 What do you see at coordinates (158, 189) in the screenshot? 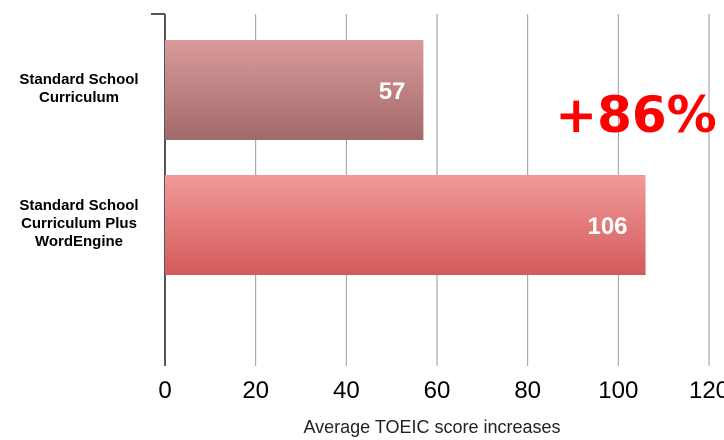
I see `axes` at bounding box center [158, 189].